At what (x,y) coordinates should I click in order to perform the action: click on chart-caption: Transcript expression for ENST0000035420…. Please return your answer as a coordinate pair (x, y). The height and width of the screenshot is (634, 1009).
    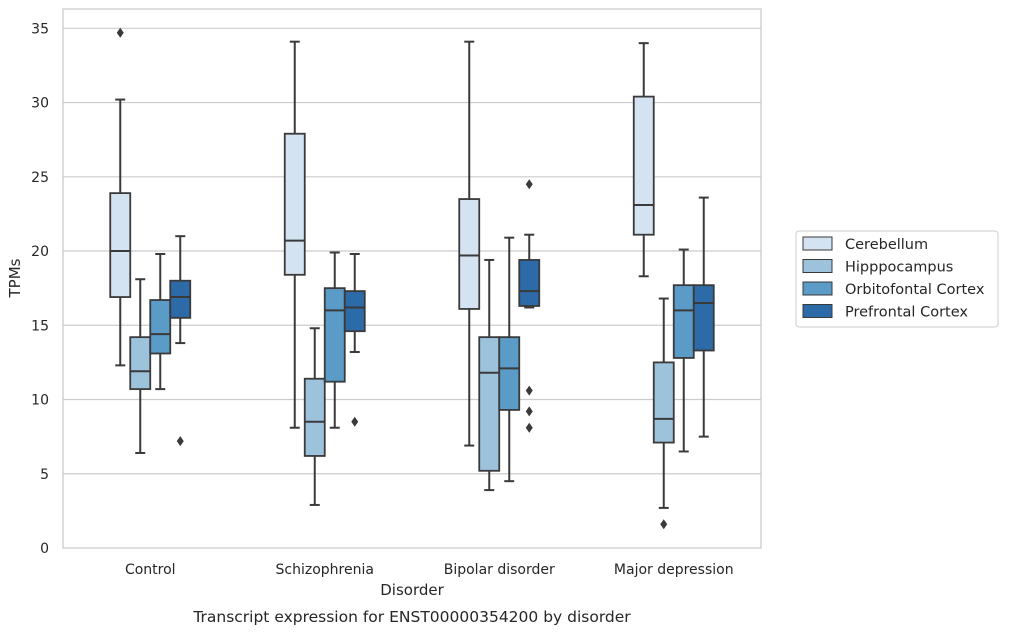
    Looking at the image, I should click on (411, 617).